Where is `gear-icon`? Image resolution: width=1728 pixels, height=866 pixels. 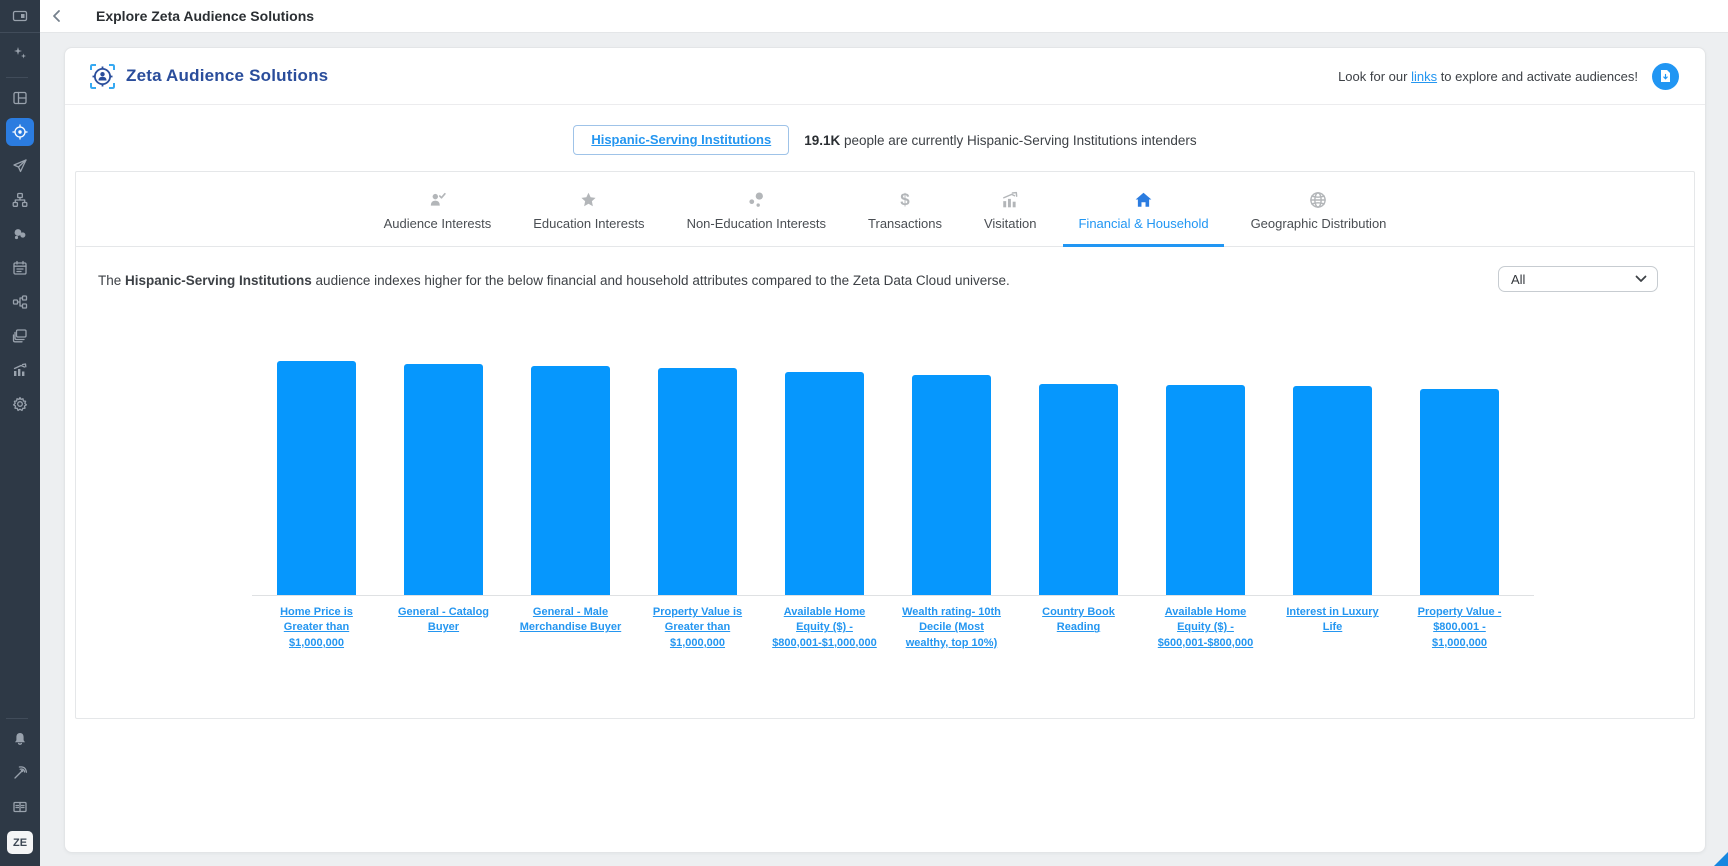 gear-icon is located at coordinates (20, 404).